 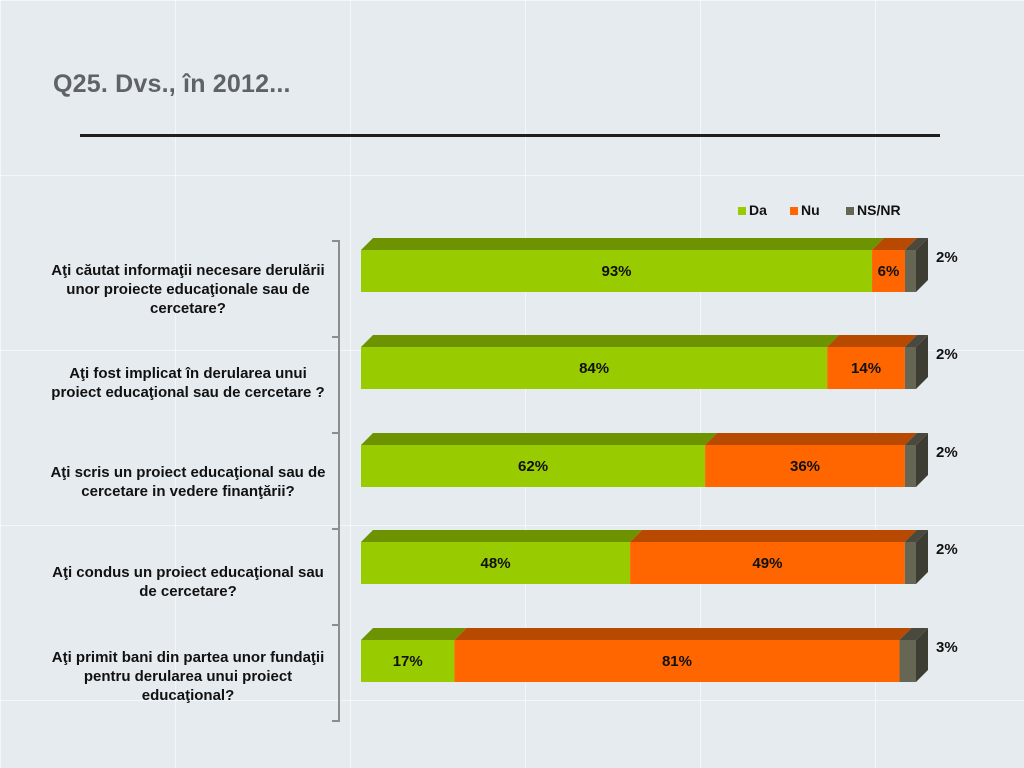 What do you see at coordinates (947, 549) in the screenshot?
I see `value-label-nsnr-4: 2%` at bounding box center [947, 549].